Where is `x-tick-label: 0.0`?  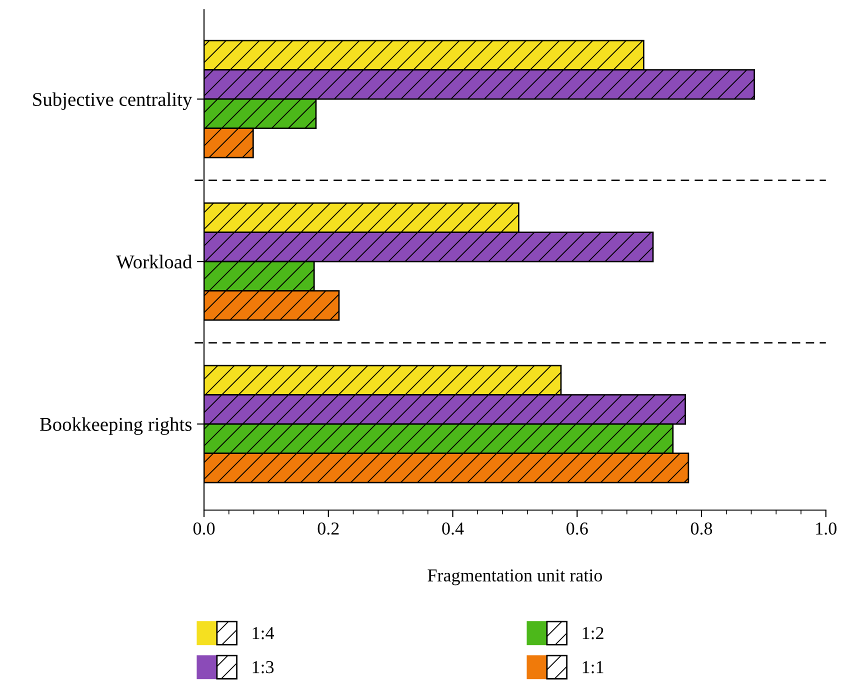
x-tick-label: 0.0 is located at coordinates (204, 528).